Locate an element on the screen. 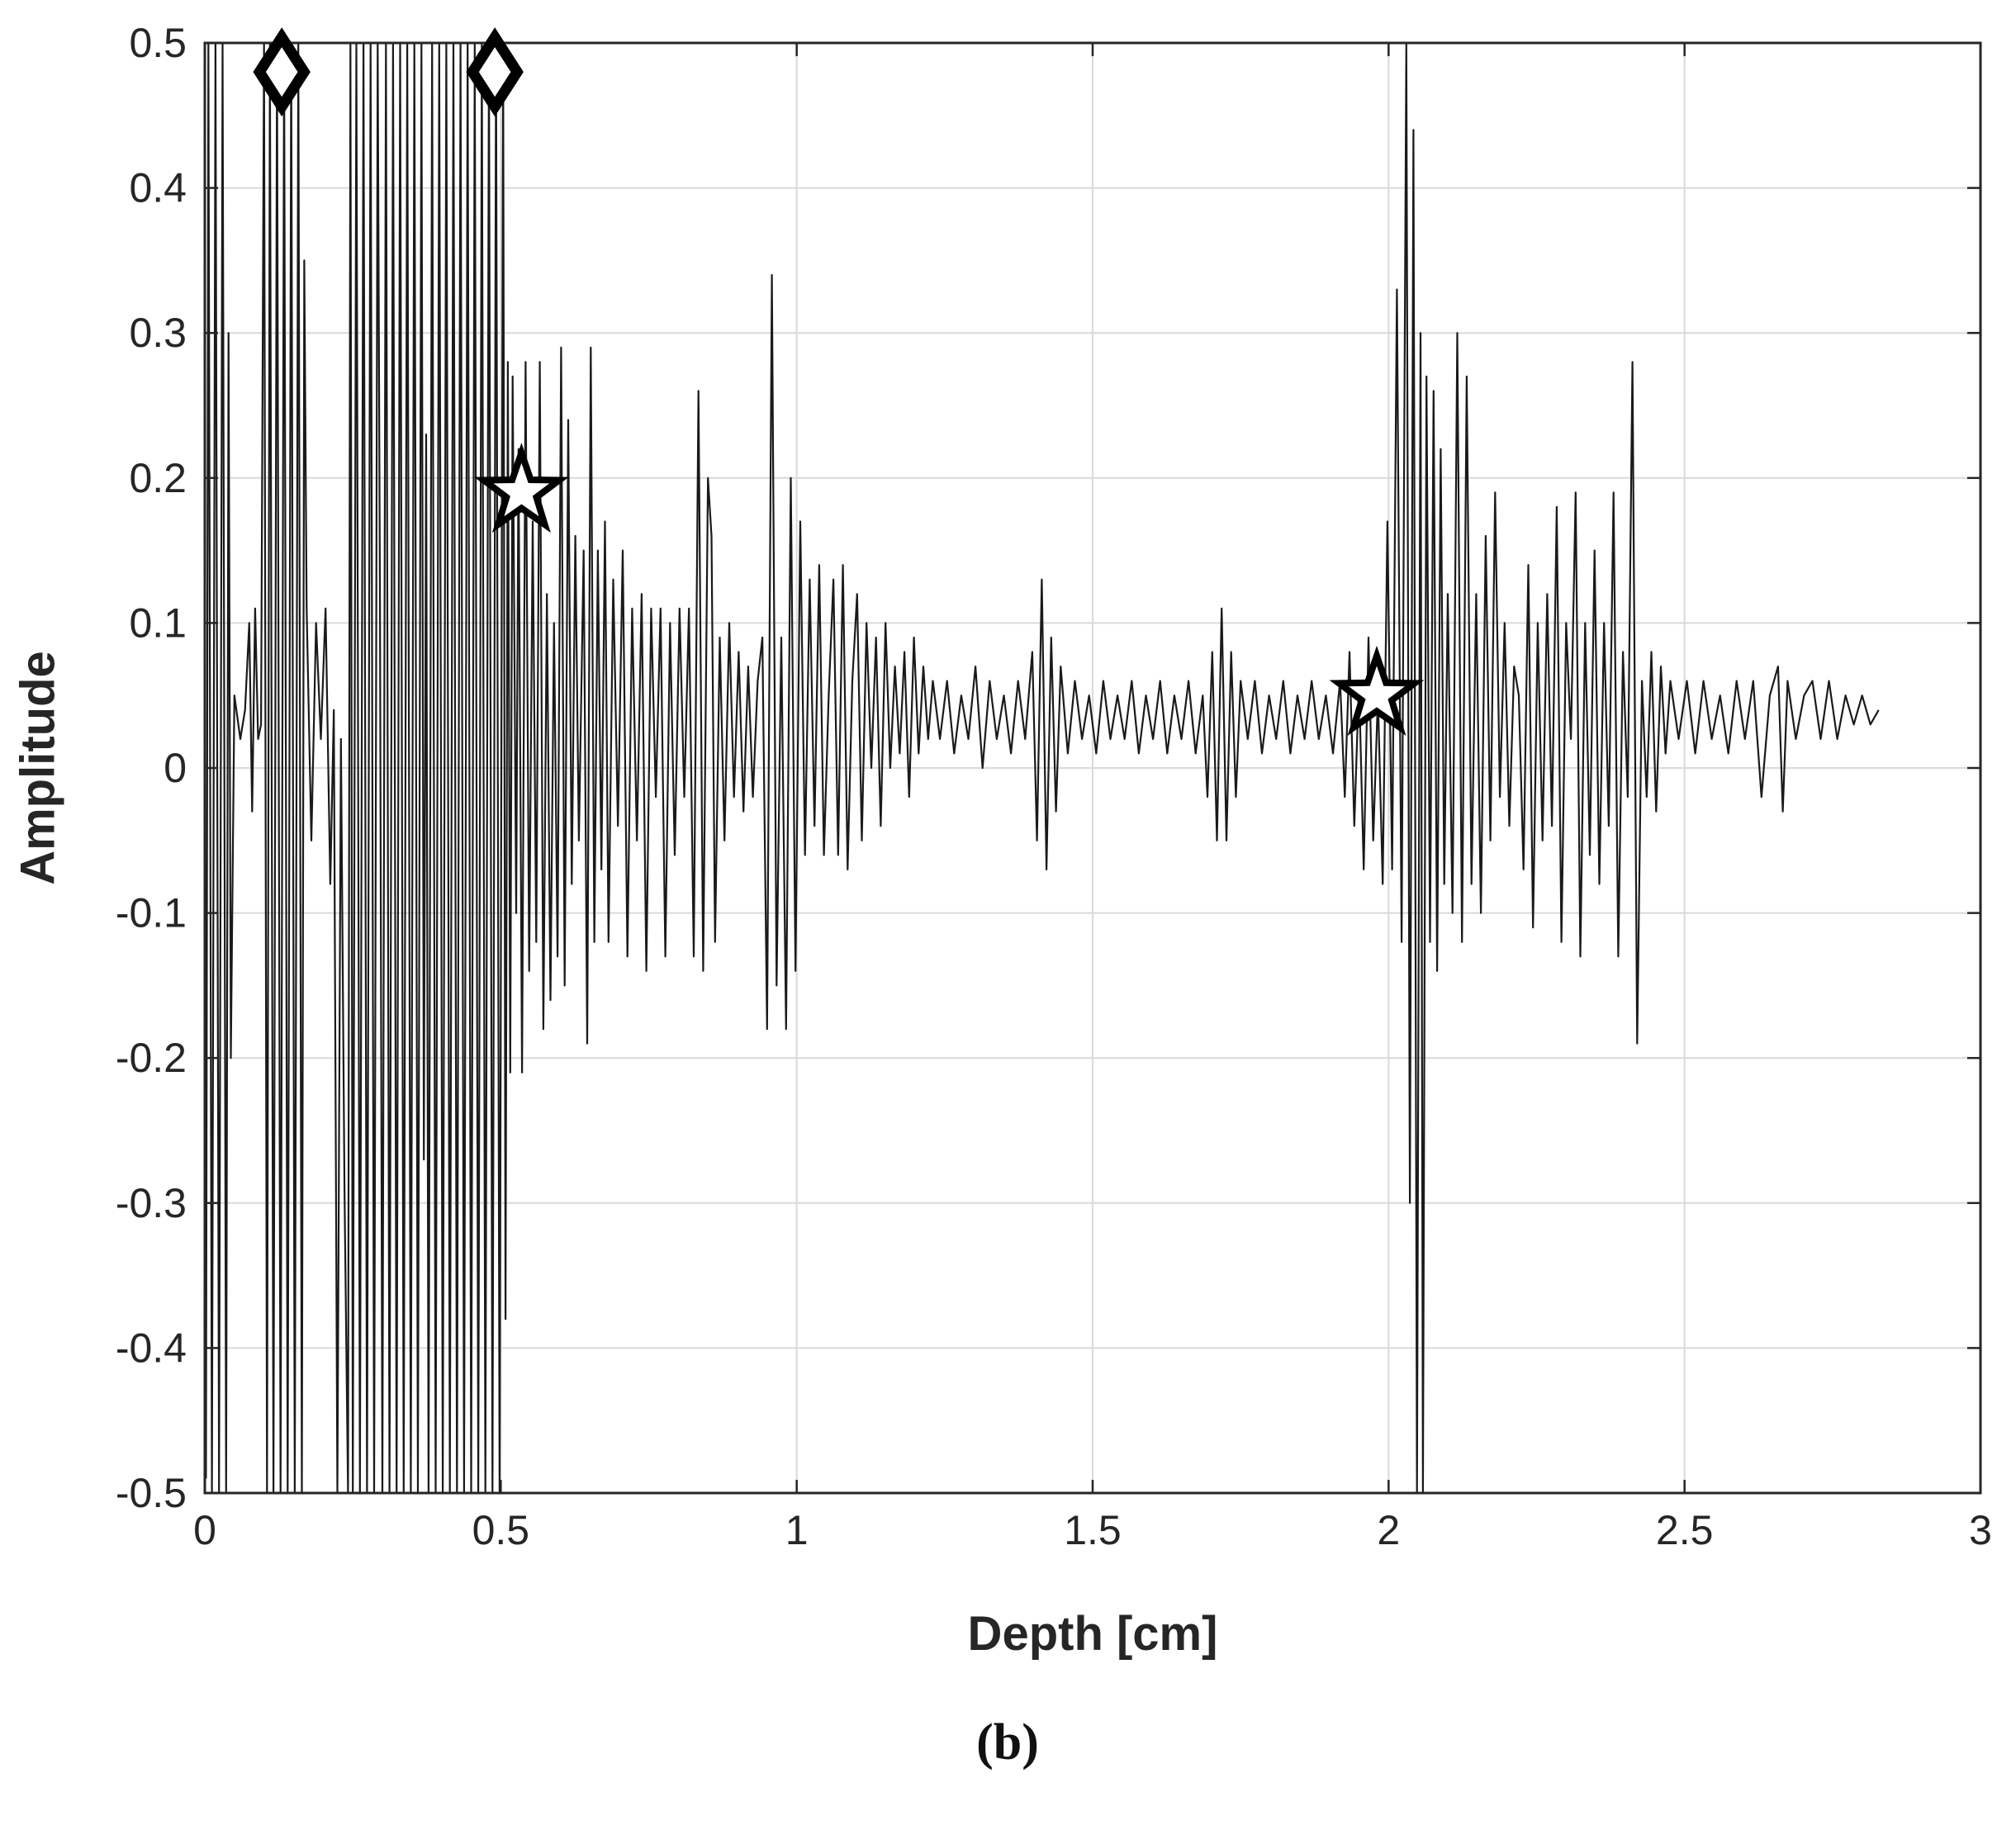  y-tick-label: -0.5 is located at coordinates (152, 1493).